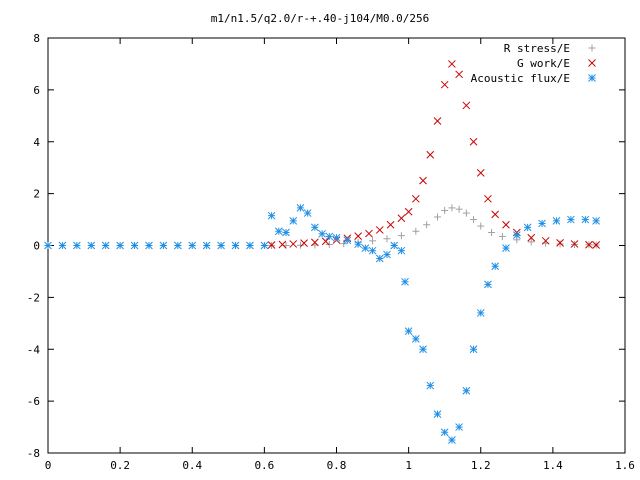  Describe the element at coordinates (33, 453) in the screenshot. I see `y-tick-label: -8` at that location.